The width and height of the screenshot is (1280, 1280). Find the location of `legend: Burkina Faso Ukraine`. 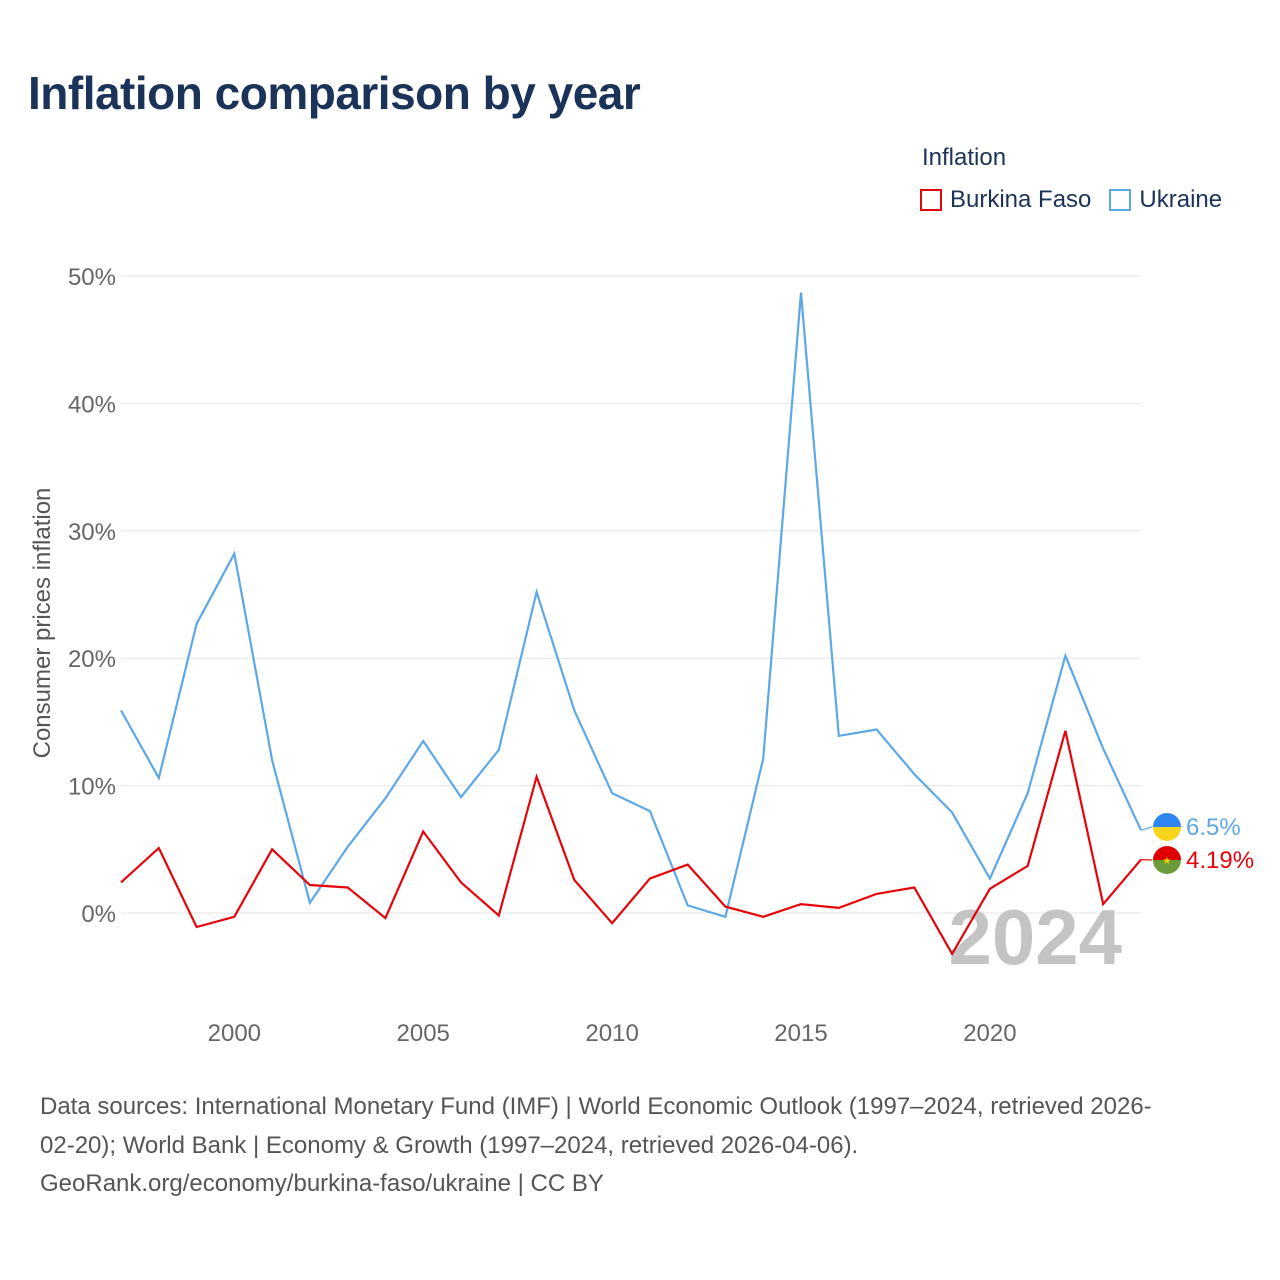

legend: Burkina Faso Ukraine is located at coordinates (1071, 200).